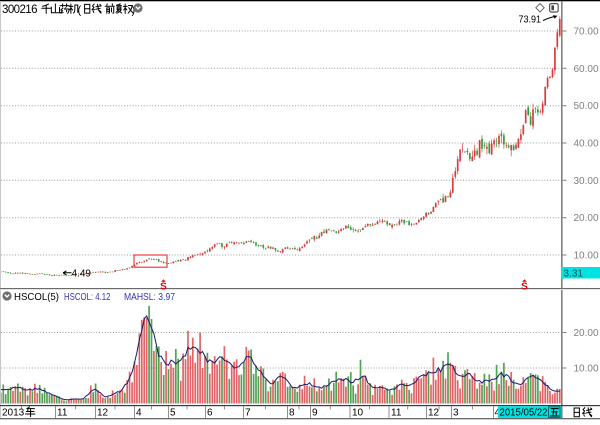 Image resolution: width=600 pixels, height=425 pixels. What do you see at coordinates (574, 274) in the screenshot?
I see `svg-text: 3.31` at bounding box center [574, 274].